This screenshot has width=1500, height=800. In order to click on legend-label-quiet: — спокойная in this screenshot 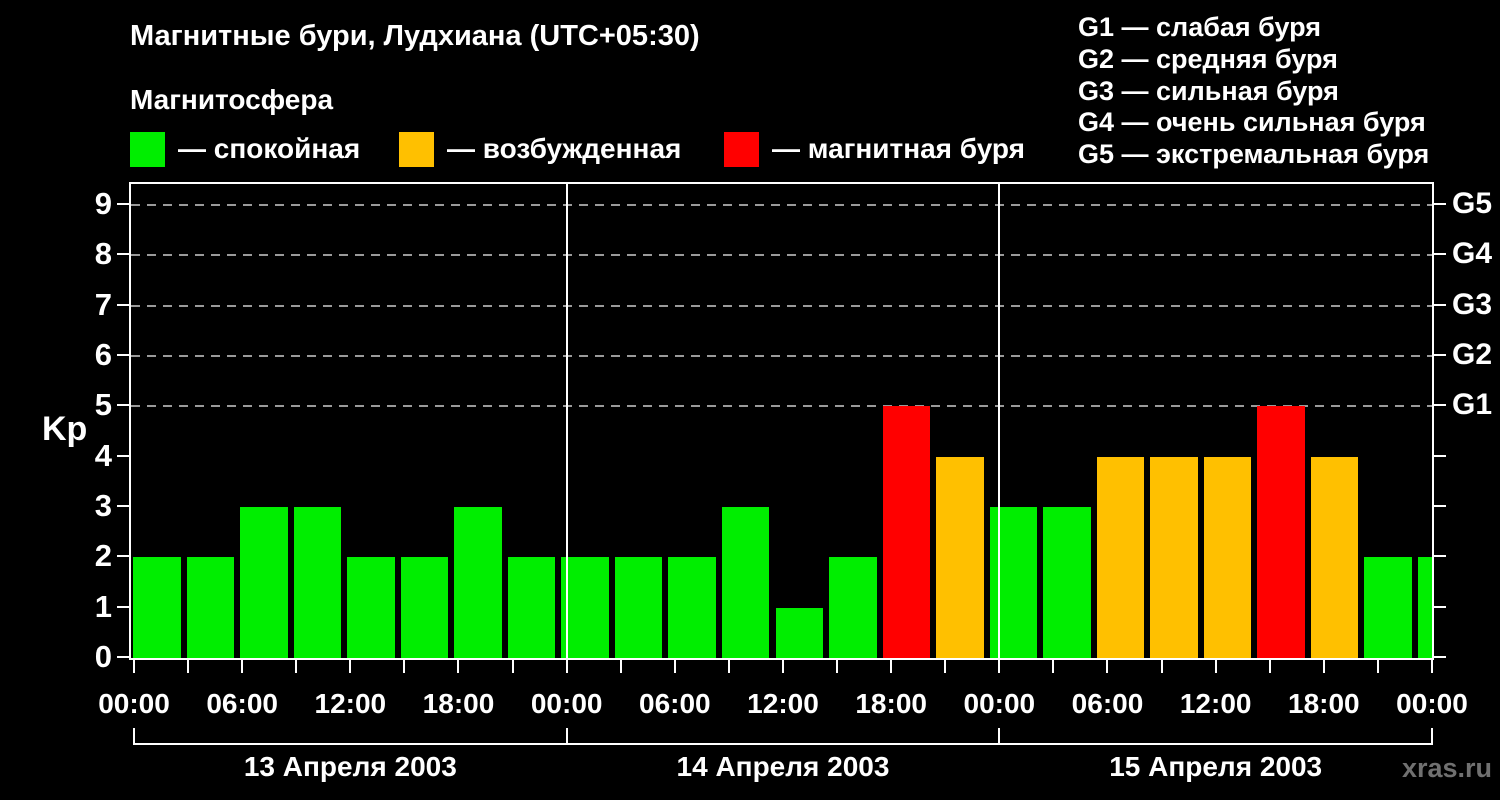, I will do `click(269, 148)`.